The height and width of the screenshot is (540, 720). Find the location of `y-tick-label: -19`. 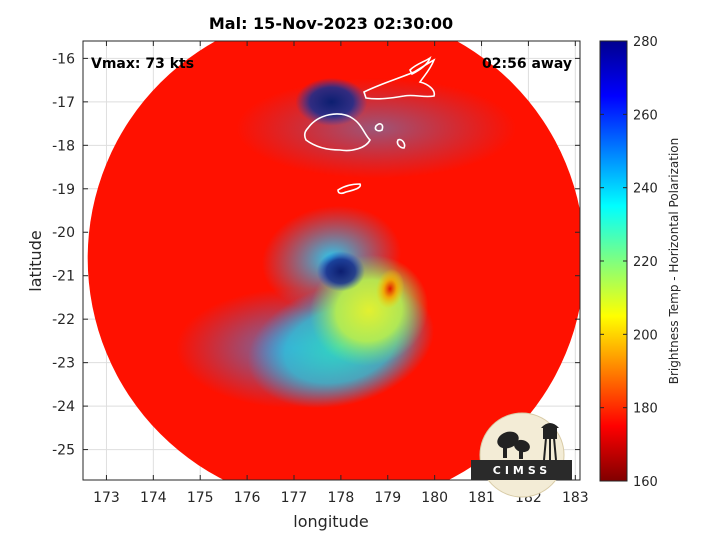

y-tick-label: -19 is located at coordinates (63, 190).